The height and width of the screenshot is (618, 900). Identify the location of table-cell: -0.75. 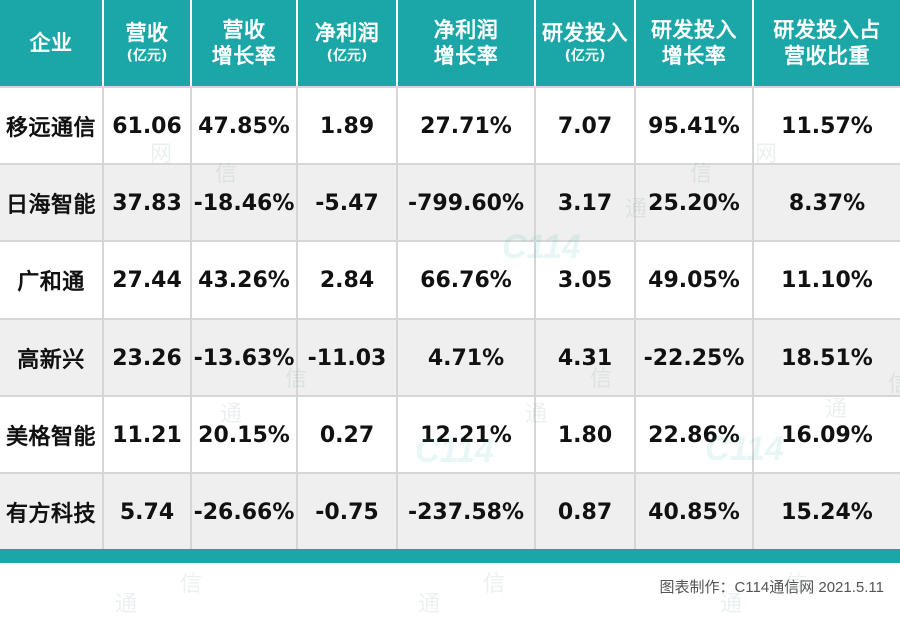
(348, 512).